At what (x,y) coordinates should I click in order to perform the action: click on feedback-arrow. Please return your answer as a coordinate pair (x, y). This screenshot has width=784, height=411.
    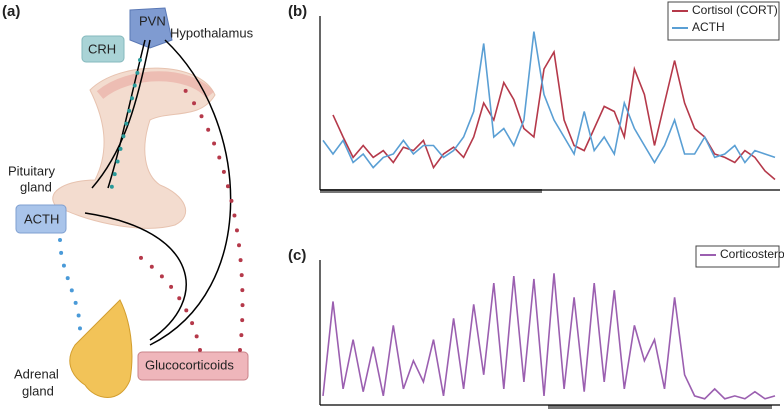
    Looking at the image, I should click on (135, 276).